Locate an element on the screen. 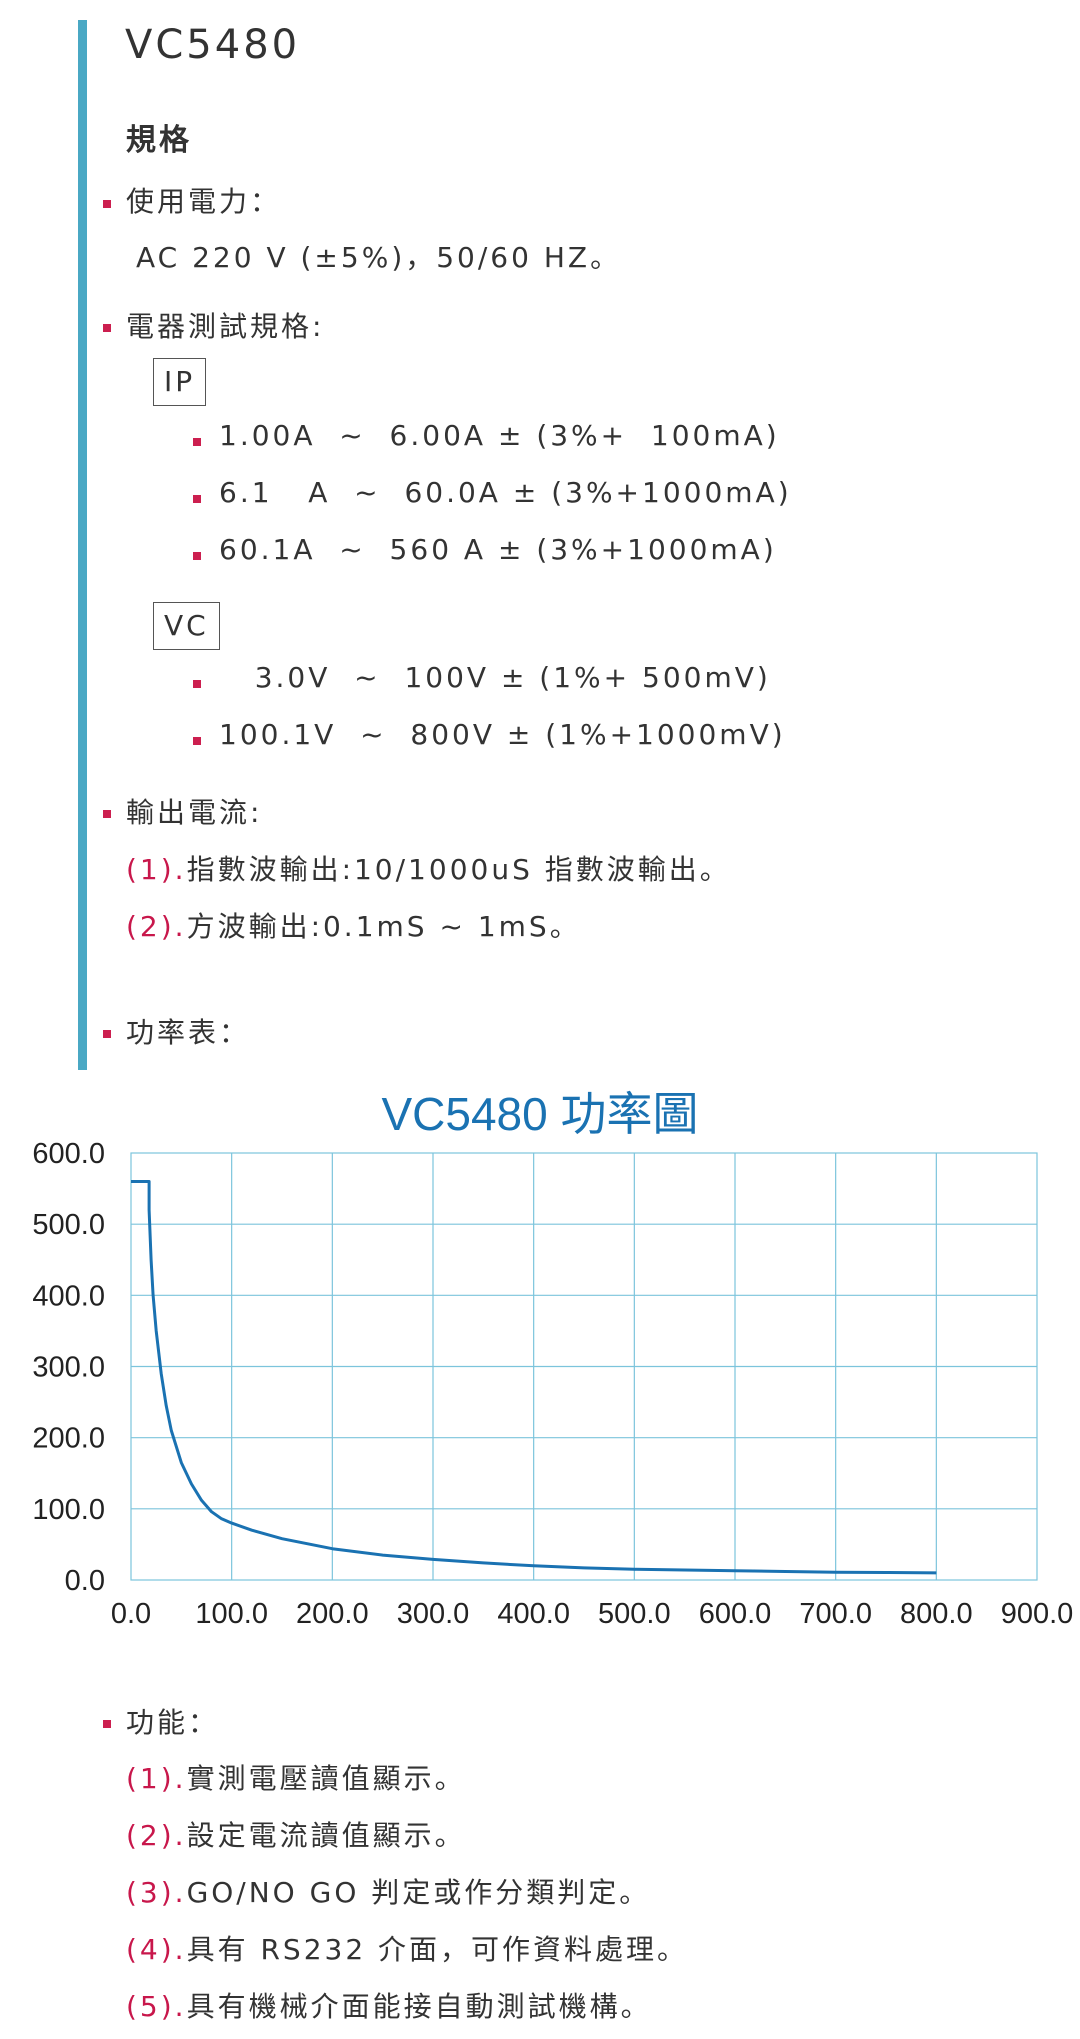 This screenshot has width=1080, height=2039. y-tick-label: 0.0 is located at coordinates (85, 1581).